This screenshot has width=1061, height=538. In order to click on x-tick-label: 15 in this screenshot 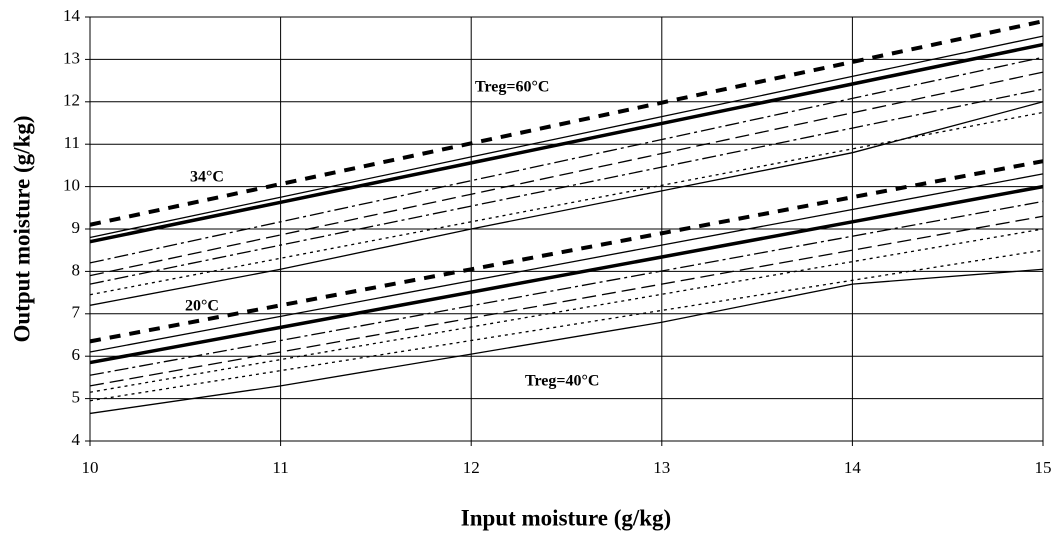, I will do `click(1043, 467)`.